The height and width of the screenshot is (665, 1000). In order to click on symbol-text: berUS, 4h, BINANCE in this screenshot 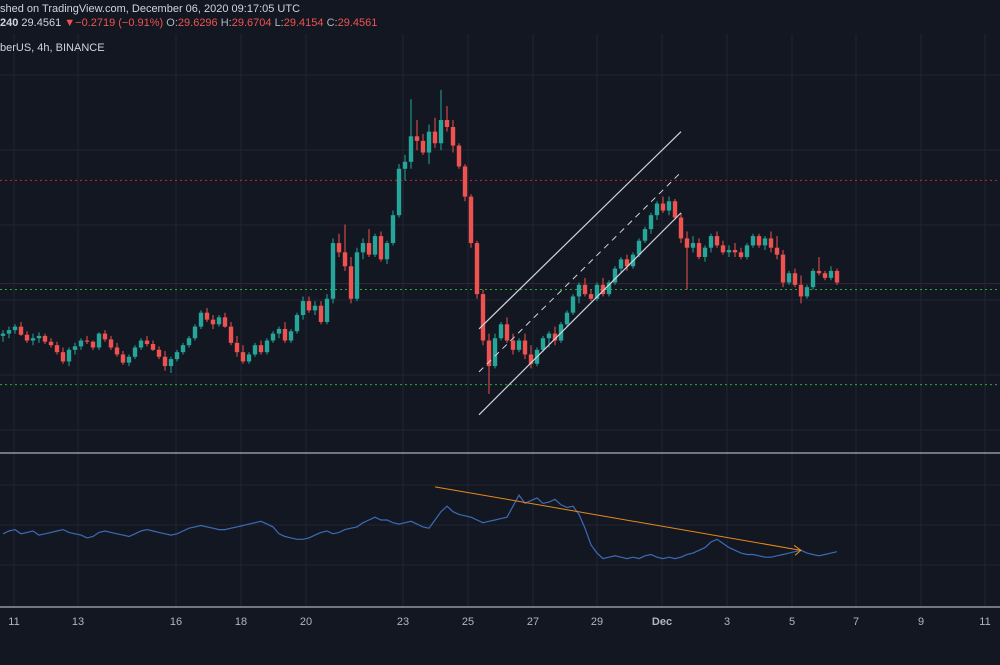, I will do `click(52, 48)`.